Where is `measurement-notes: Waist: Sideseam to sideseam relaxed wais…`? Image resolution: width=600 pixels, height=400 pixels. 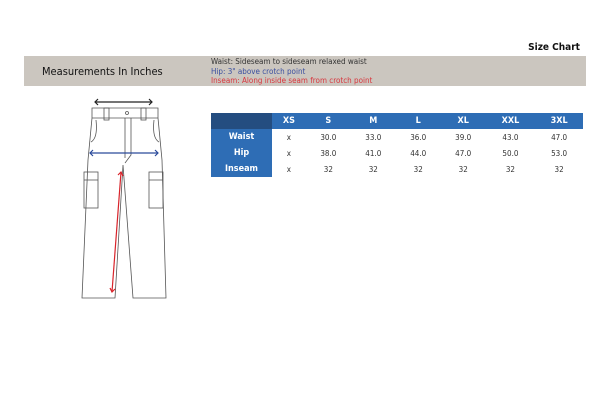 measurement-notes: Waist: Sideseam to sideseam relaxed wais… is located at coordinates (291, 71).